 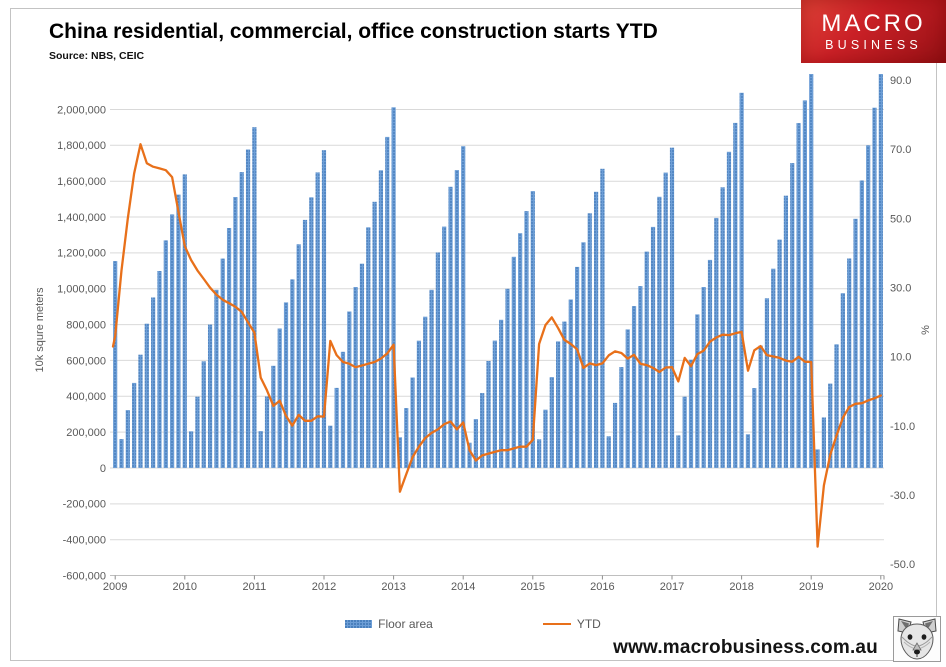 What do you see at coordinates (324, 587) in the screenshot?
I see `axis-label: 2012` at bounding box center [324, 587].